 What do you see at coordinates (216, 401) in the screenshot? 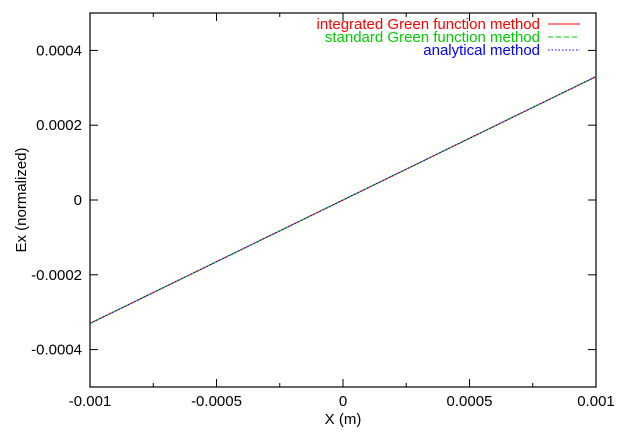
I see `x-tick-label: -0.0005` at bounding box center [216, 401].